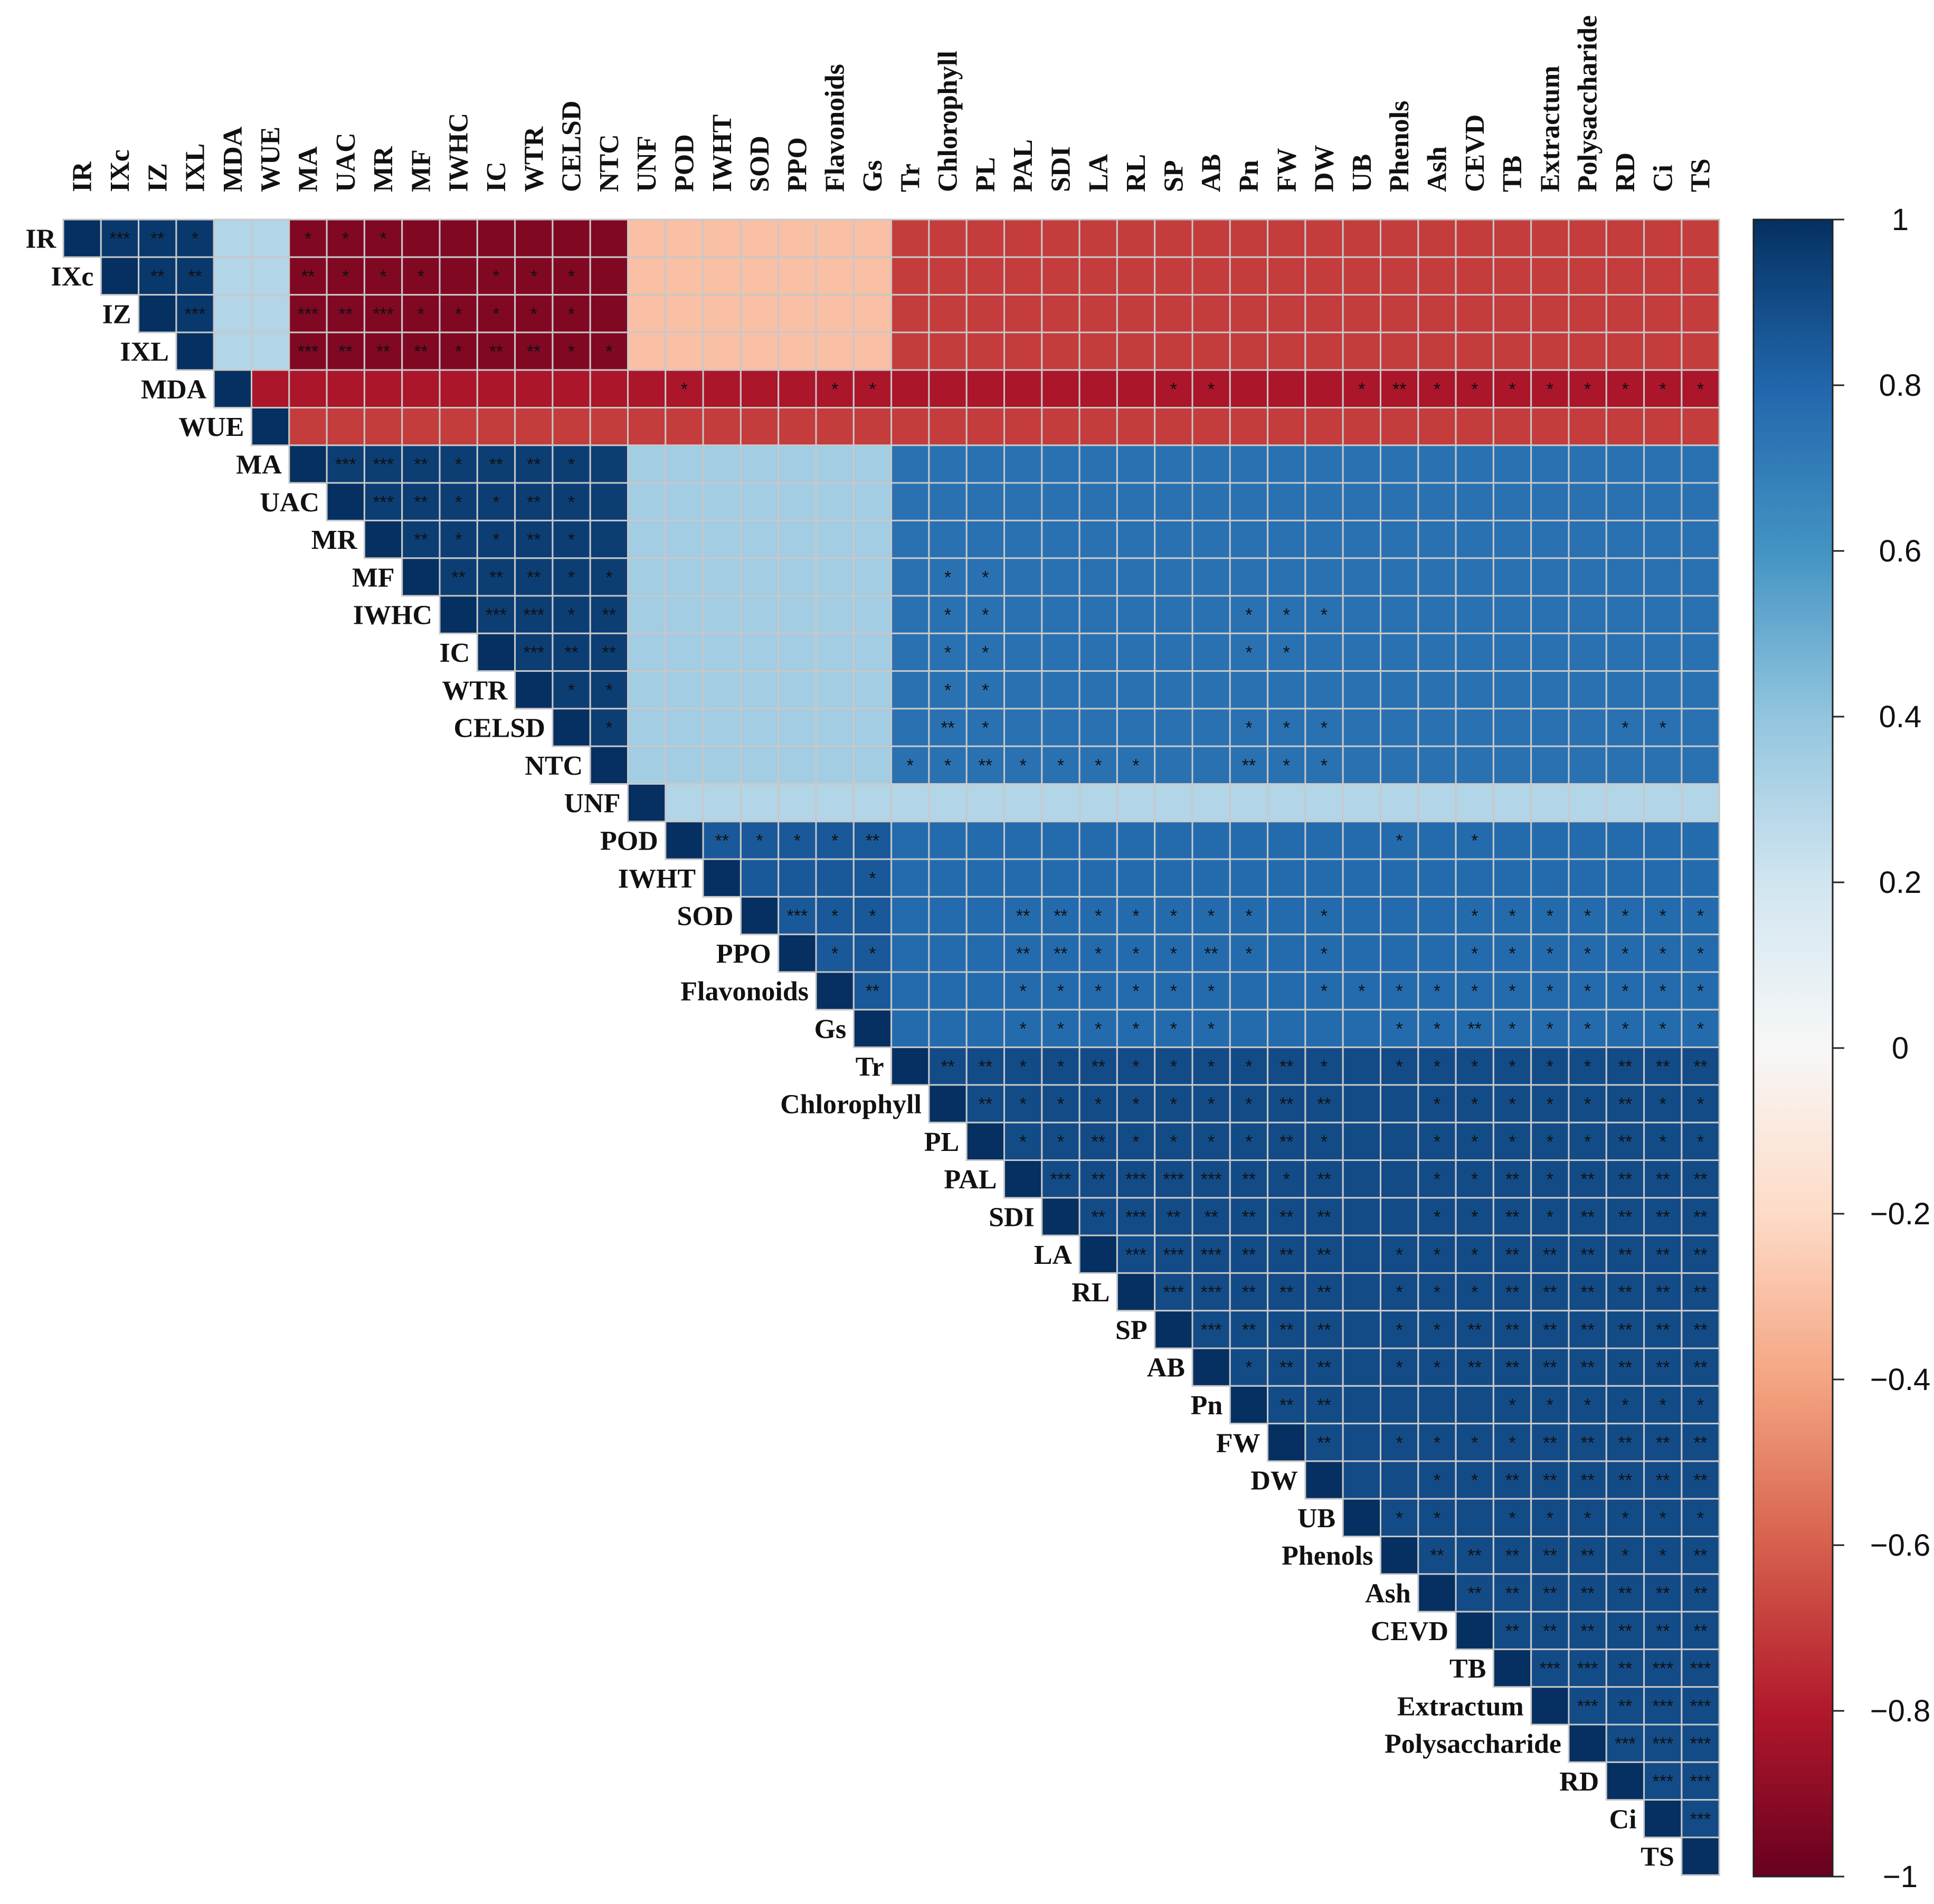 Image resolution: width=1934 pixels, height=1904 pixels. I want to click on cell-IWHT-IWHT, so click(722, 878).